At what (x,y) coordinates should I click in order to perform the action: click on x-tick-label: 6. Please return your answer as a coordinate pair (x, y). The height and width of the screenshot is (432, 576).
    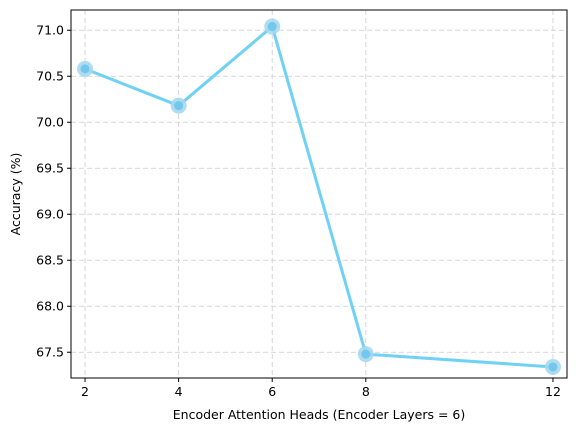
    Looking at the image, I should click on (272, 391).